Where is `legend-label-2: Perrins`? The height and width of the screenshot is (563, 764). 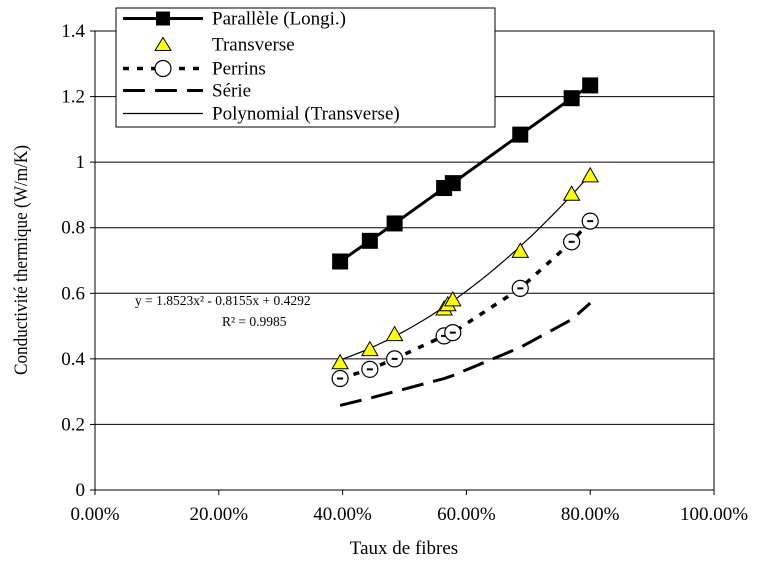 legend-label-2: Perrins is located at coordinates (239, 69).